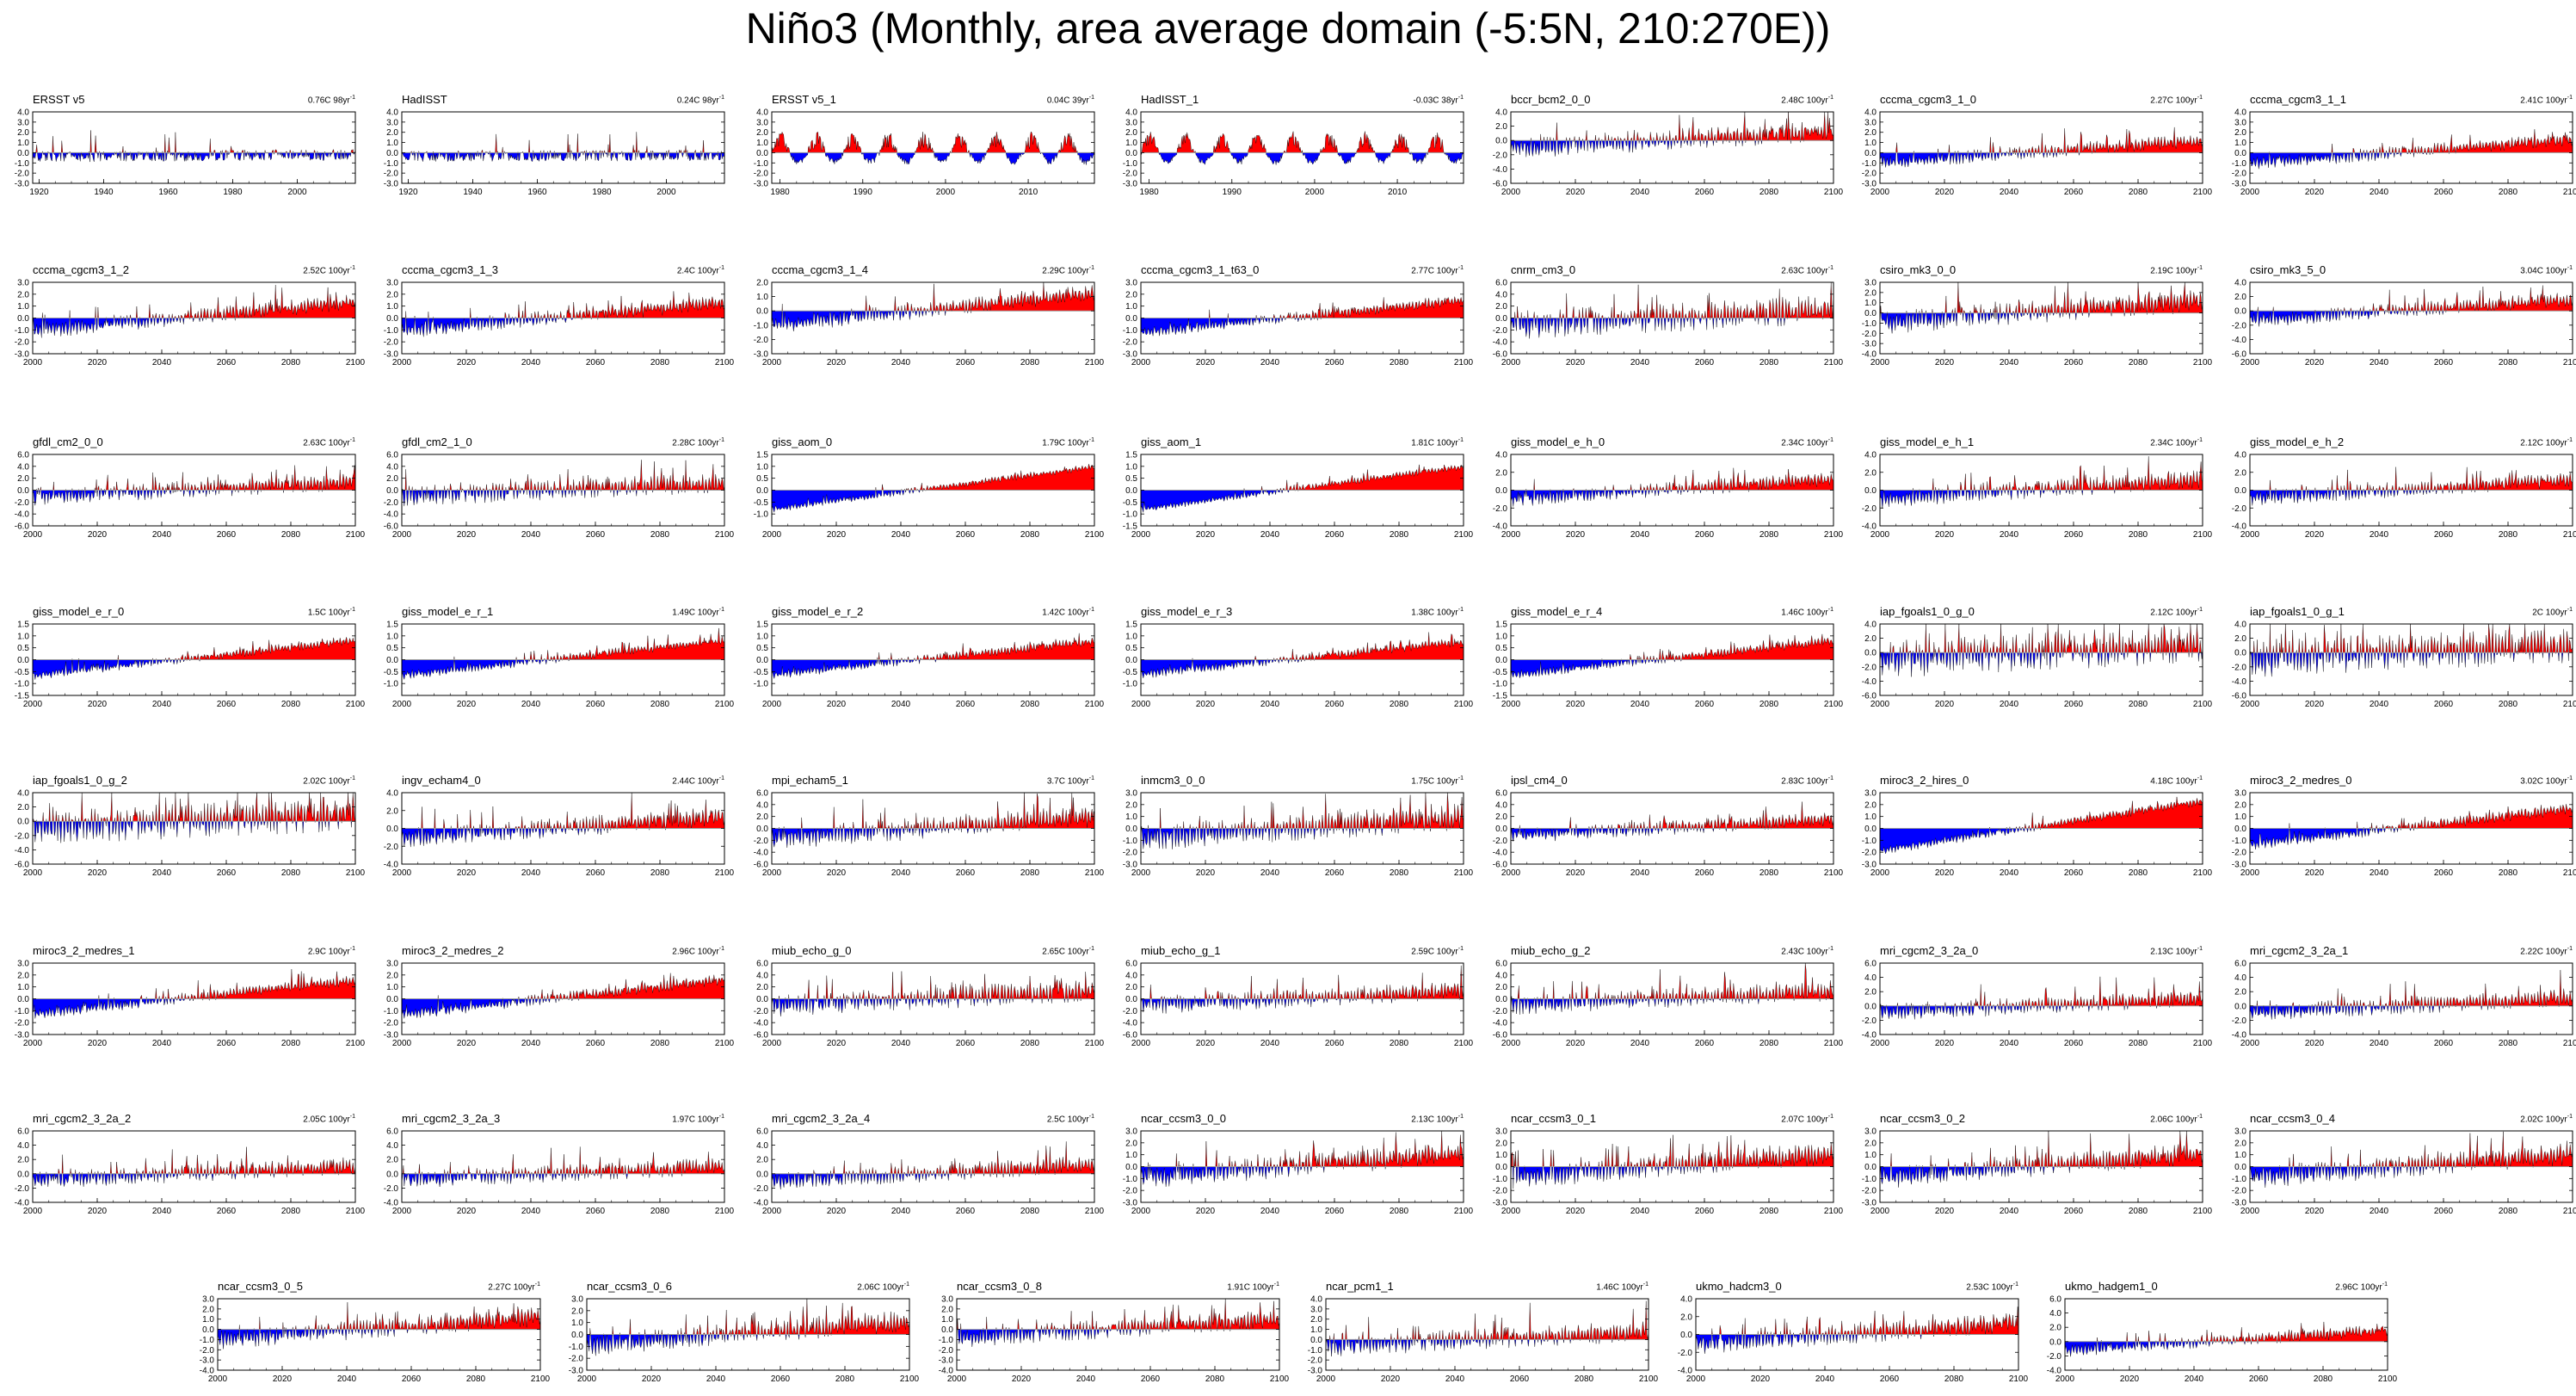  I want to click on panel-trend-value: 2.44C 100yr, so click(696, 781).